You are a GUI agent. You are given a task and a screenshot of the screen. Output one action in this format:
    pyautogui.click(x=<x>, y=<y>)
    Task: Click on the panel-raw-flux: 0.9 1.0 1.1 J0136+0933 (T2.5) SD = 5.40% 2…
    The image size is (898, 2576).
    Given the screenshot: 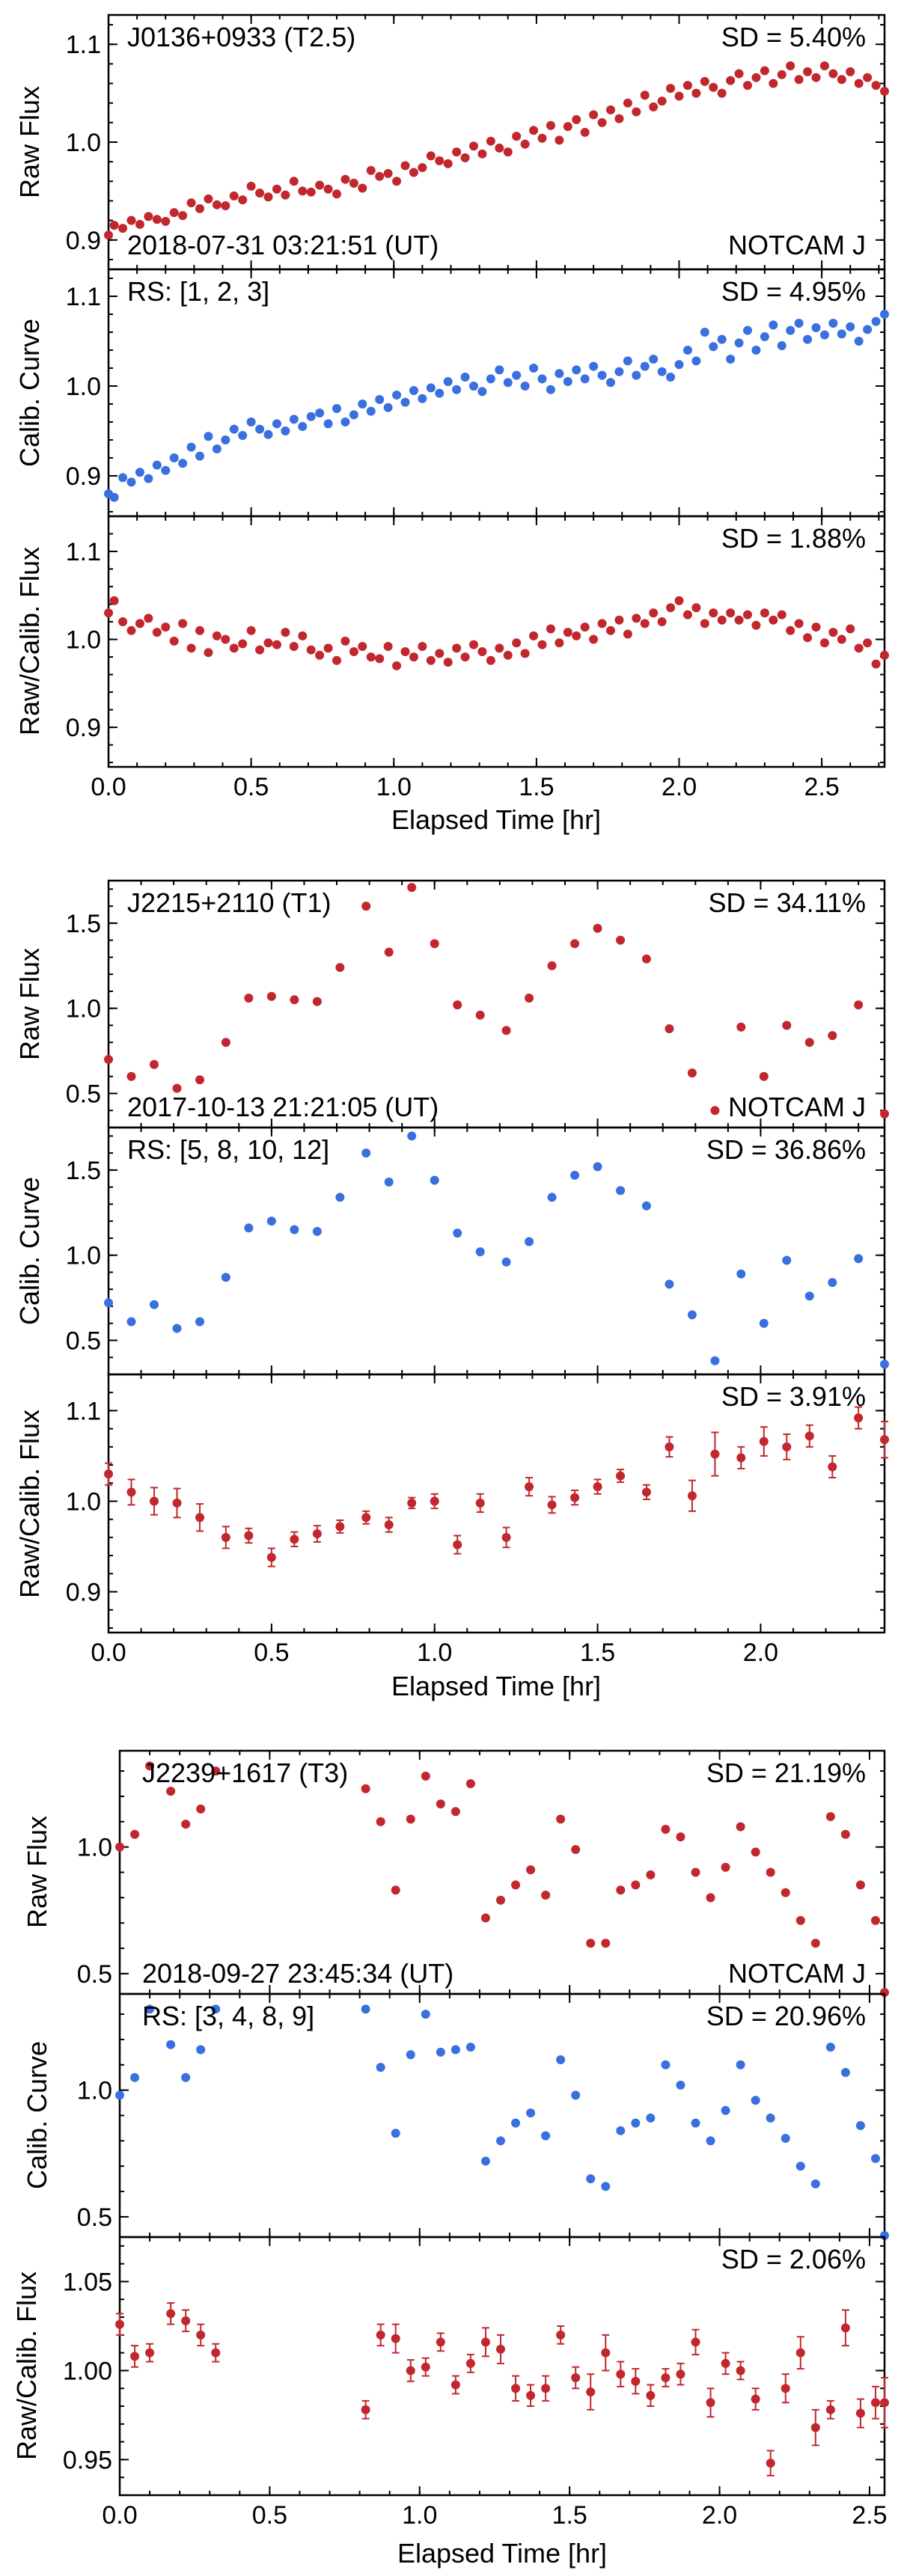 What is the action you would take?
    pyautogui.click(x=451, y=142)
    